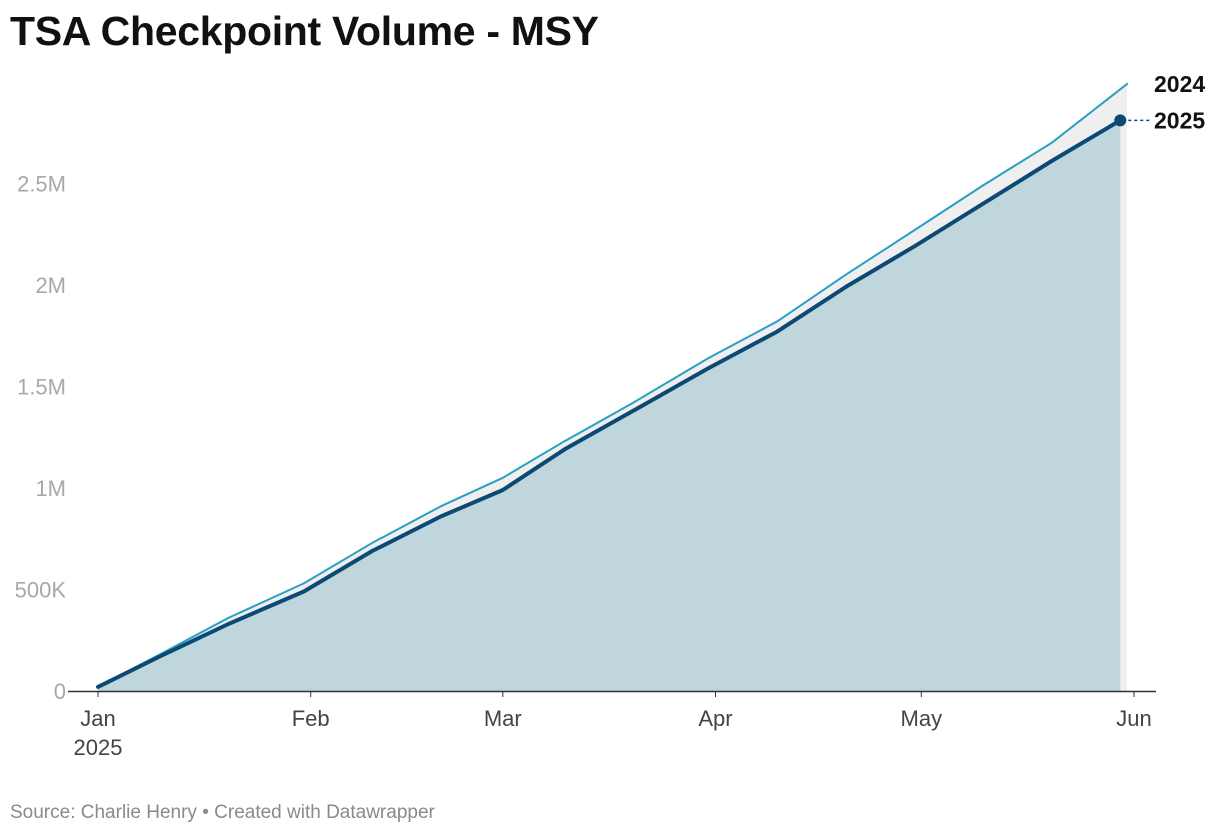  What do you see at coordinates (97, 718) in the screenshot?
I see `x-tick-label: Jan` at bounding box center [97, 718].